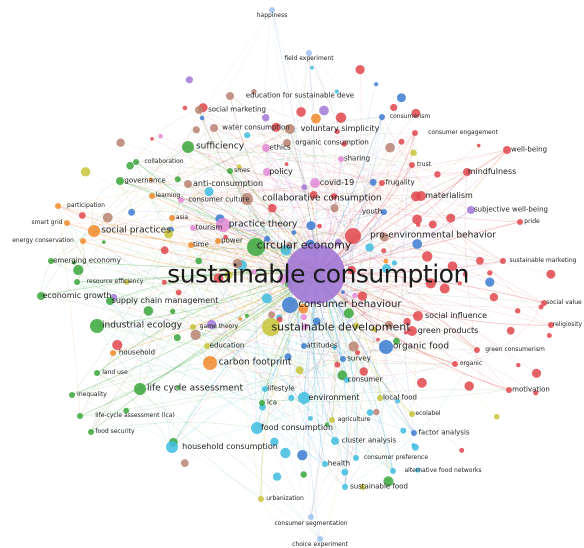 The width and height of the screenshot is (584, 548). Describe the element at coordinates (304, 398) in the screenshot. I see `node-environment` at that location.